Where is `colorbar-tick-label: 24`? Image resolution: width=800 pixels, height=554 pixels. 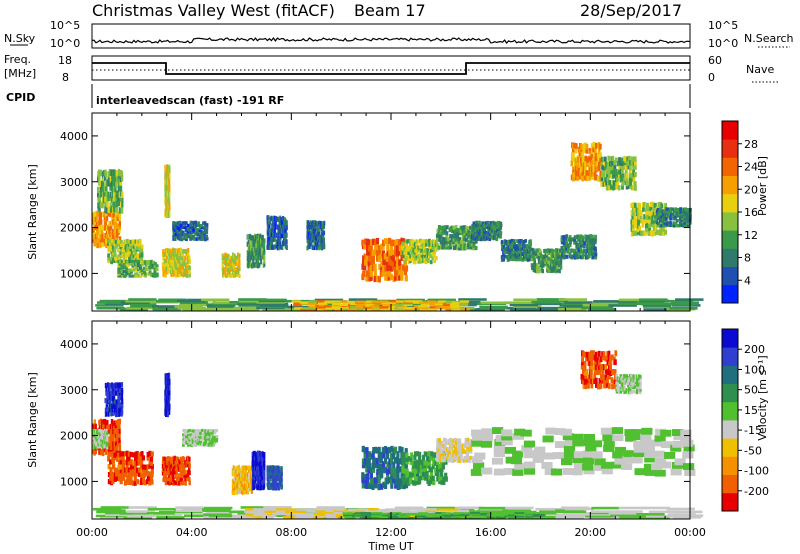 colorbar-tick-label: 24 is located at coordinates (751, 167).